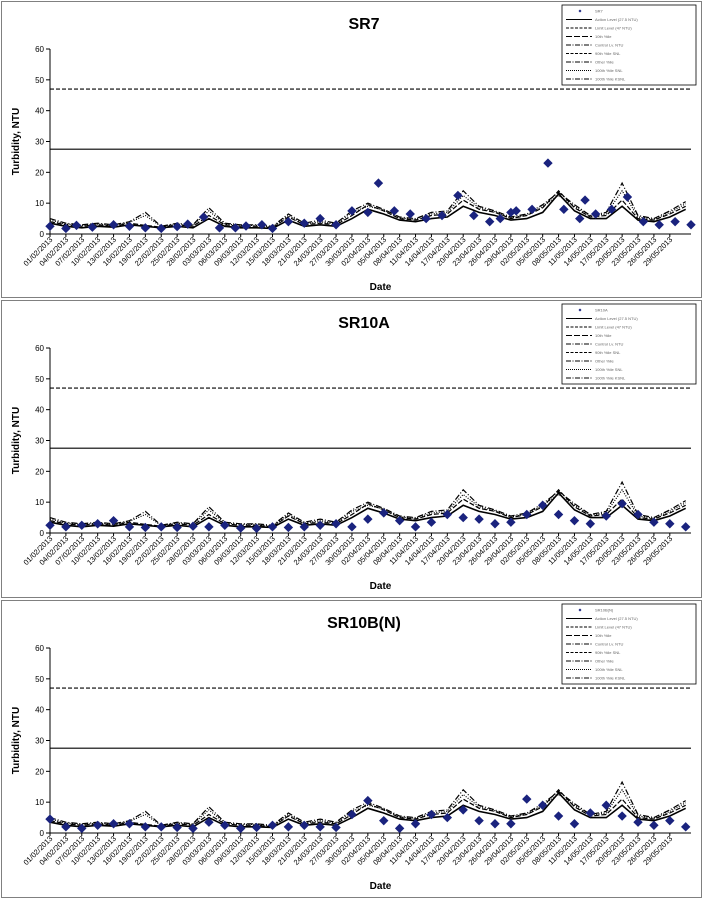 The height and width of the screenshot is (900, 705). I want to click on legend-entry: Limit Level (47 NTU), so click(613, 28).